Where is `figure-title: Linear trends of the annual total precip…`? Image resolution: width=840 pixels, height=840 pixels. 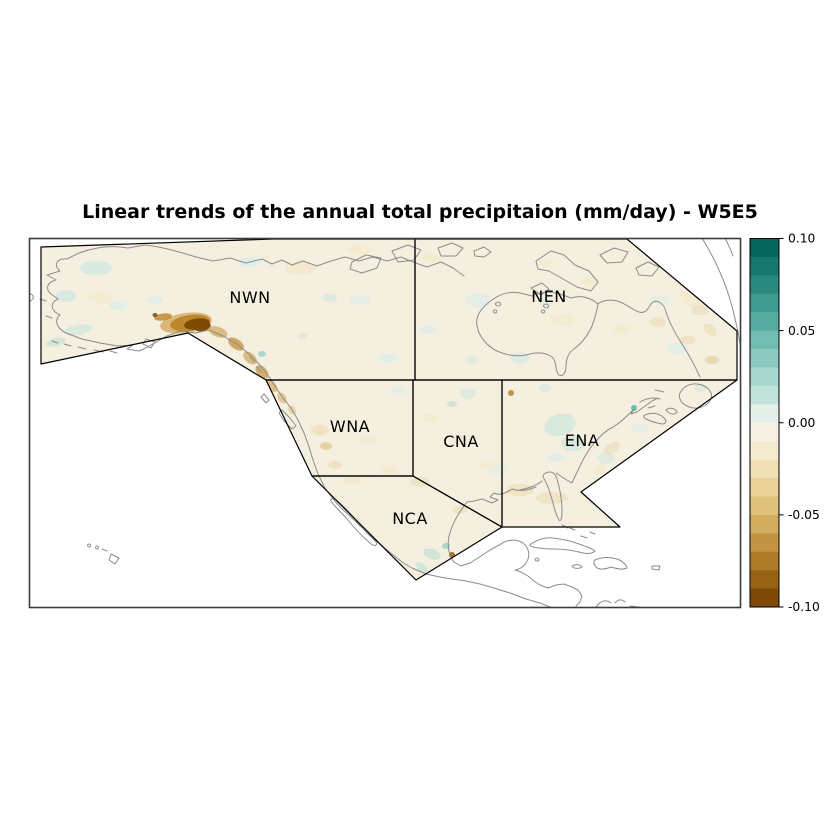 figure-title: Linear trends of the annual total precip… is located at coordinates (420, 212).